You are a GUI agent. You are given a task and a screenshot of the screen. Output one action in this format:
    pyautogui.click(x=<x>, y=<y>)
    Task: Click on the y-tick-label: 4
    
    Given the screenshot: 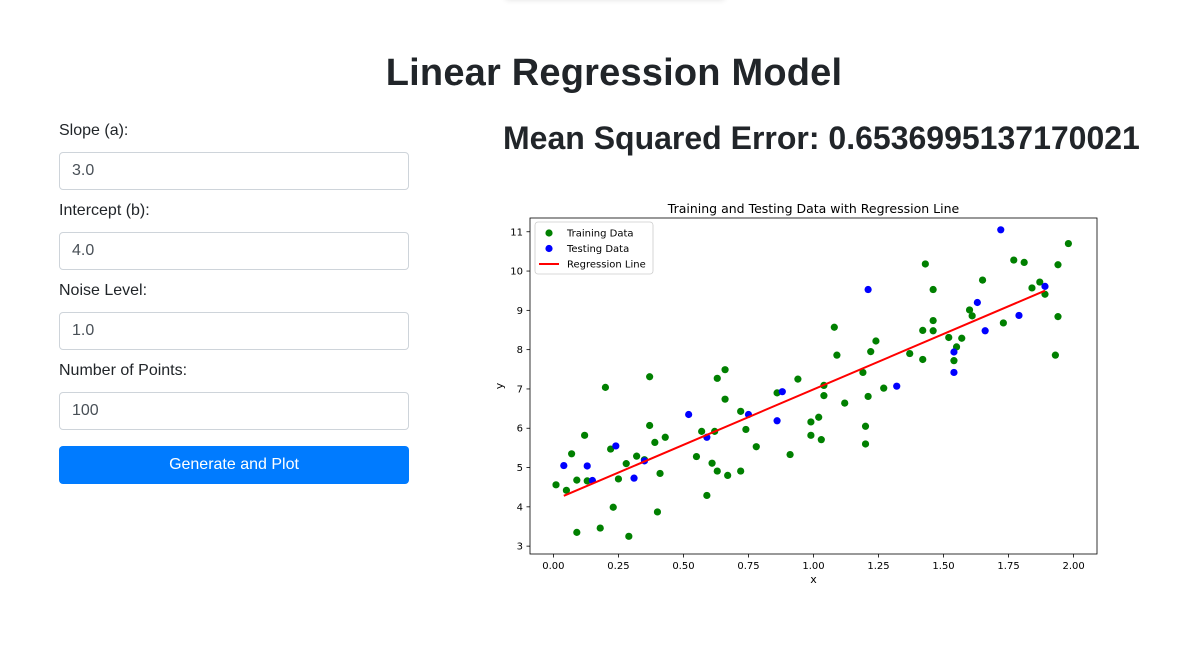 What is the action you would take?
    pyautogui.click(x=520, y=507)
    